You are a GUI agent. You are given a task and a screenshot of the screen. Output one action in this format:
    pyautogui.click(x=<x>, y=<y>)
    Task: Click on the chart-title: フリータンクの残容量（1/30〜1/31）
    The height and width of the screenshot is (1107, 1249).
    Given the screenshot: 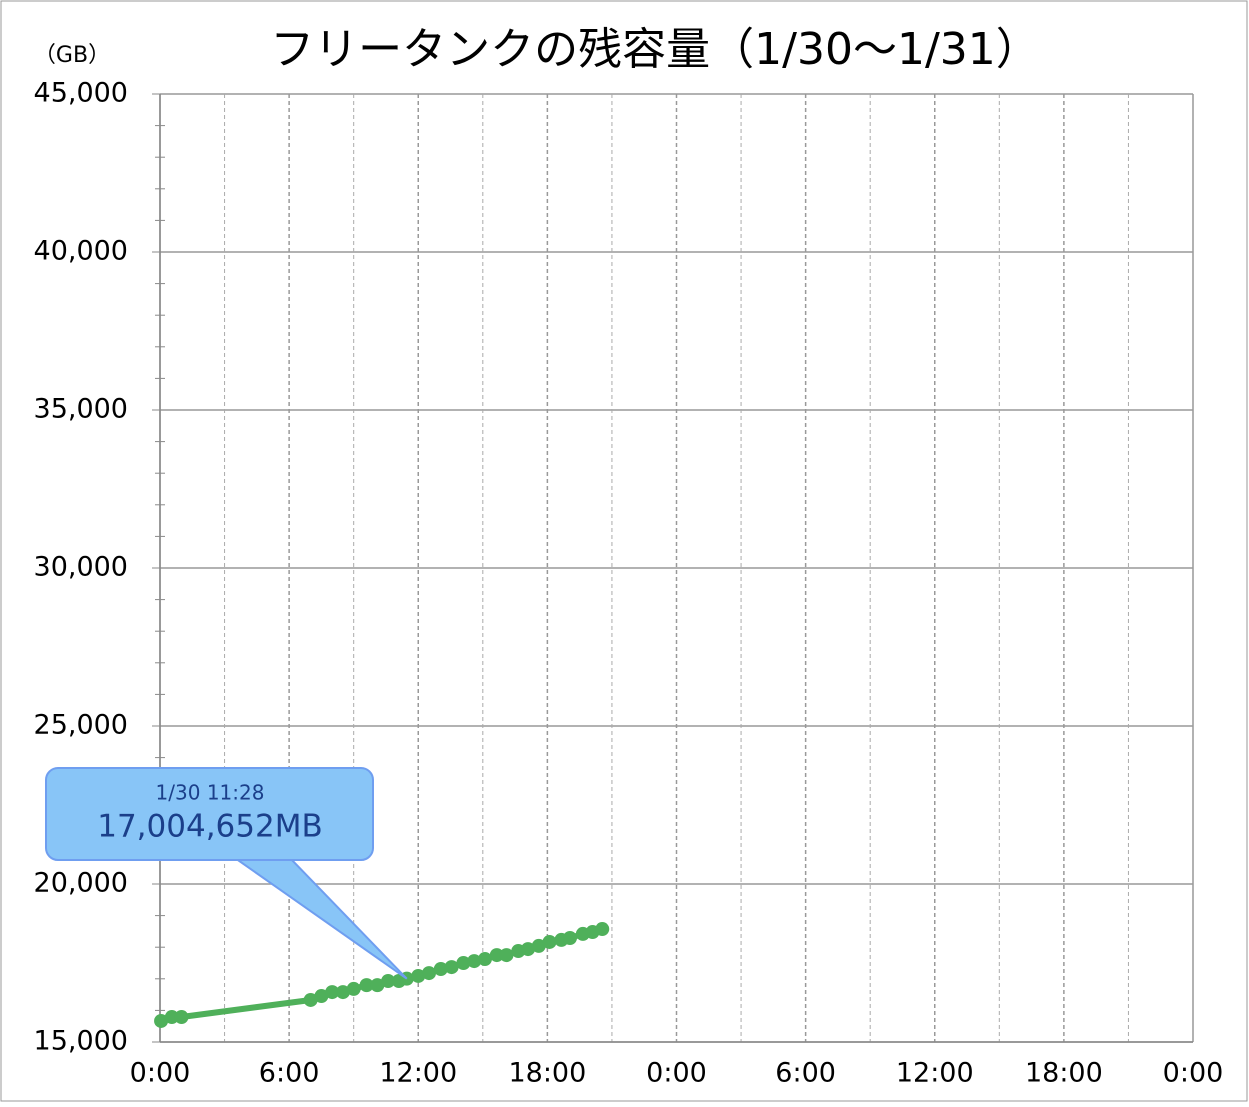 What is the action you would take?
    pyautogui.click(x=655, y=49)
    